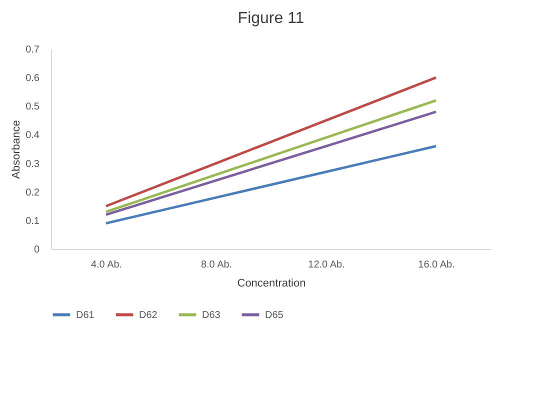 This screenshot has width=556, height=405. What do you see at coordinates (33, 50) in the screenshot?
I see `y-tick-label: 0.7` at bounding box center [33, 50].